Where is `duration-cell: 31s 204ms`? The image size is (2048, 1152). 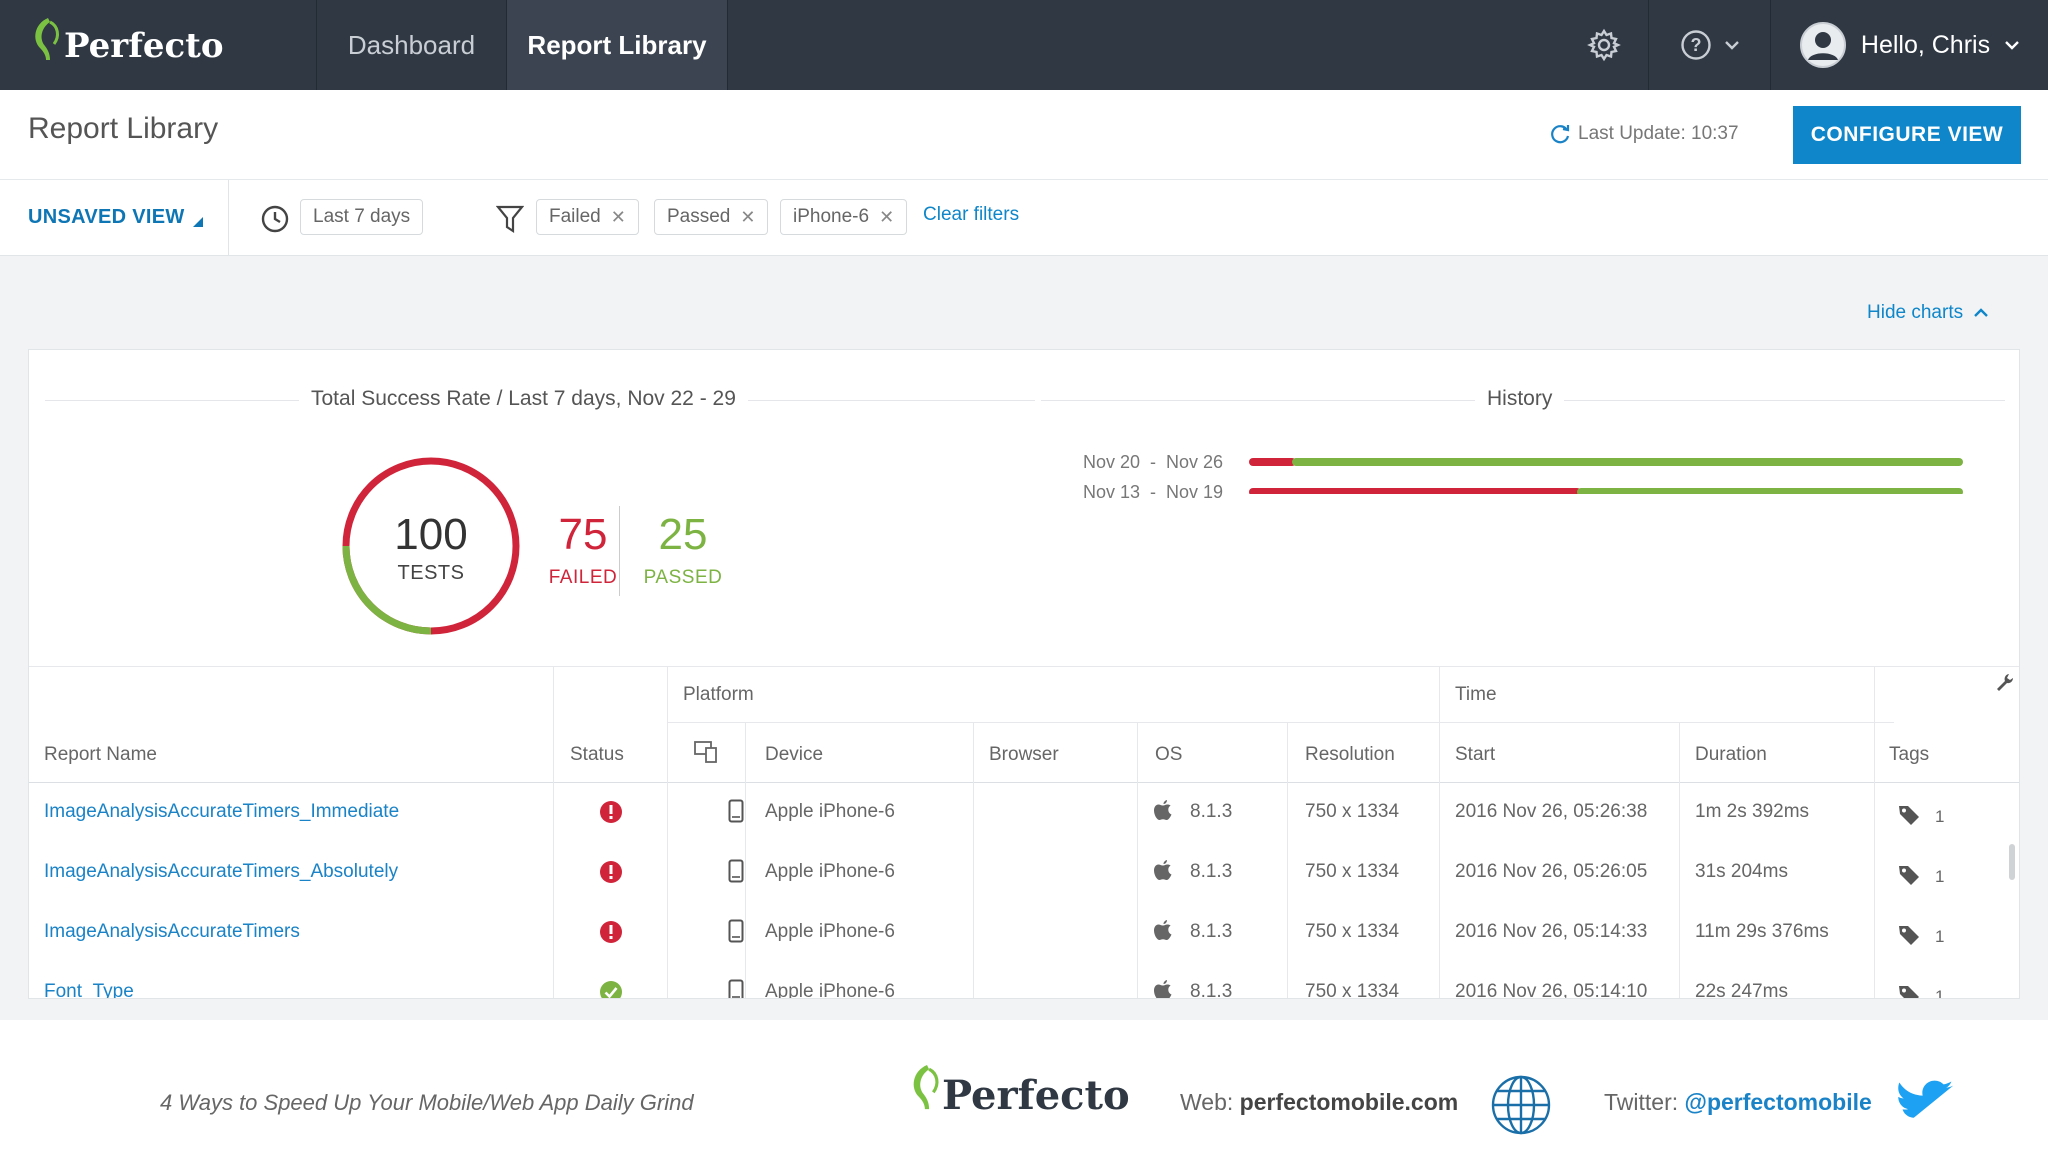 duration-cell: 31s 204ms is located at coordinates (1741, 871).